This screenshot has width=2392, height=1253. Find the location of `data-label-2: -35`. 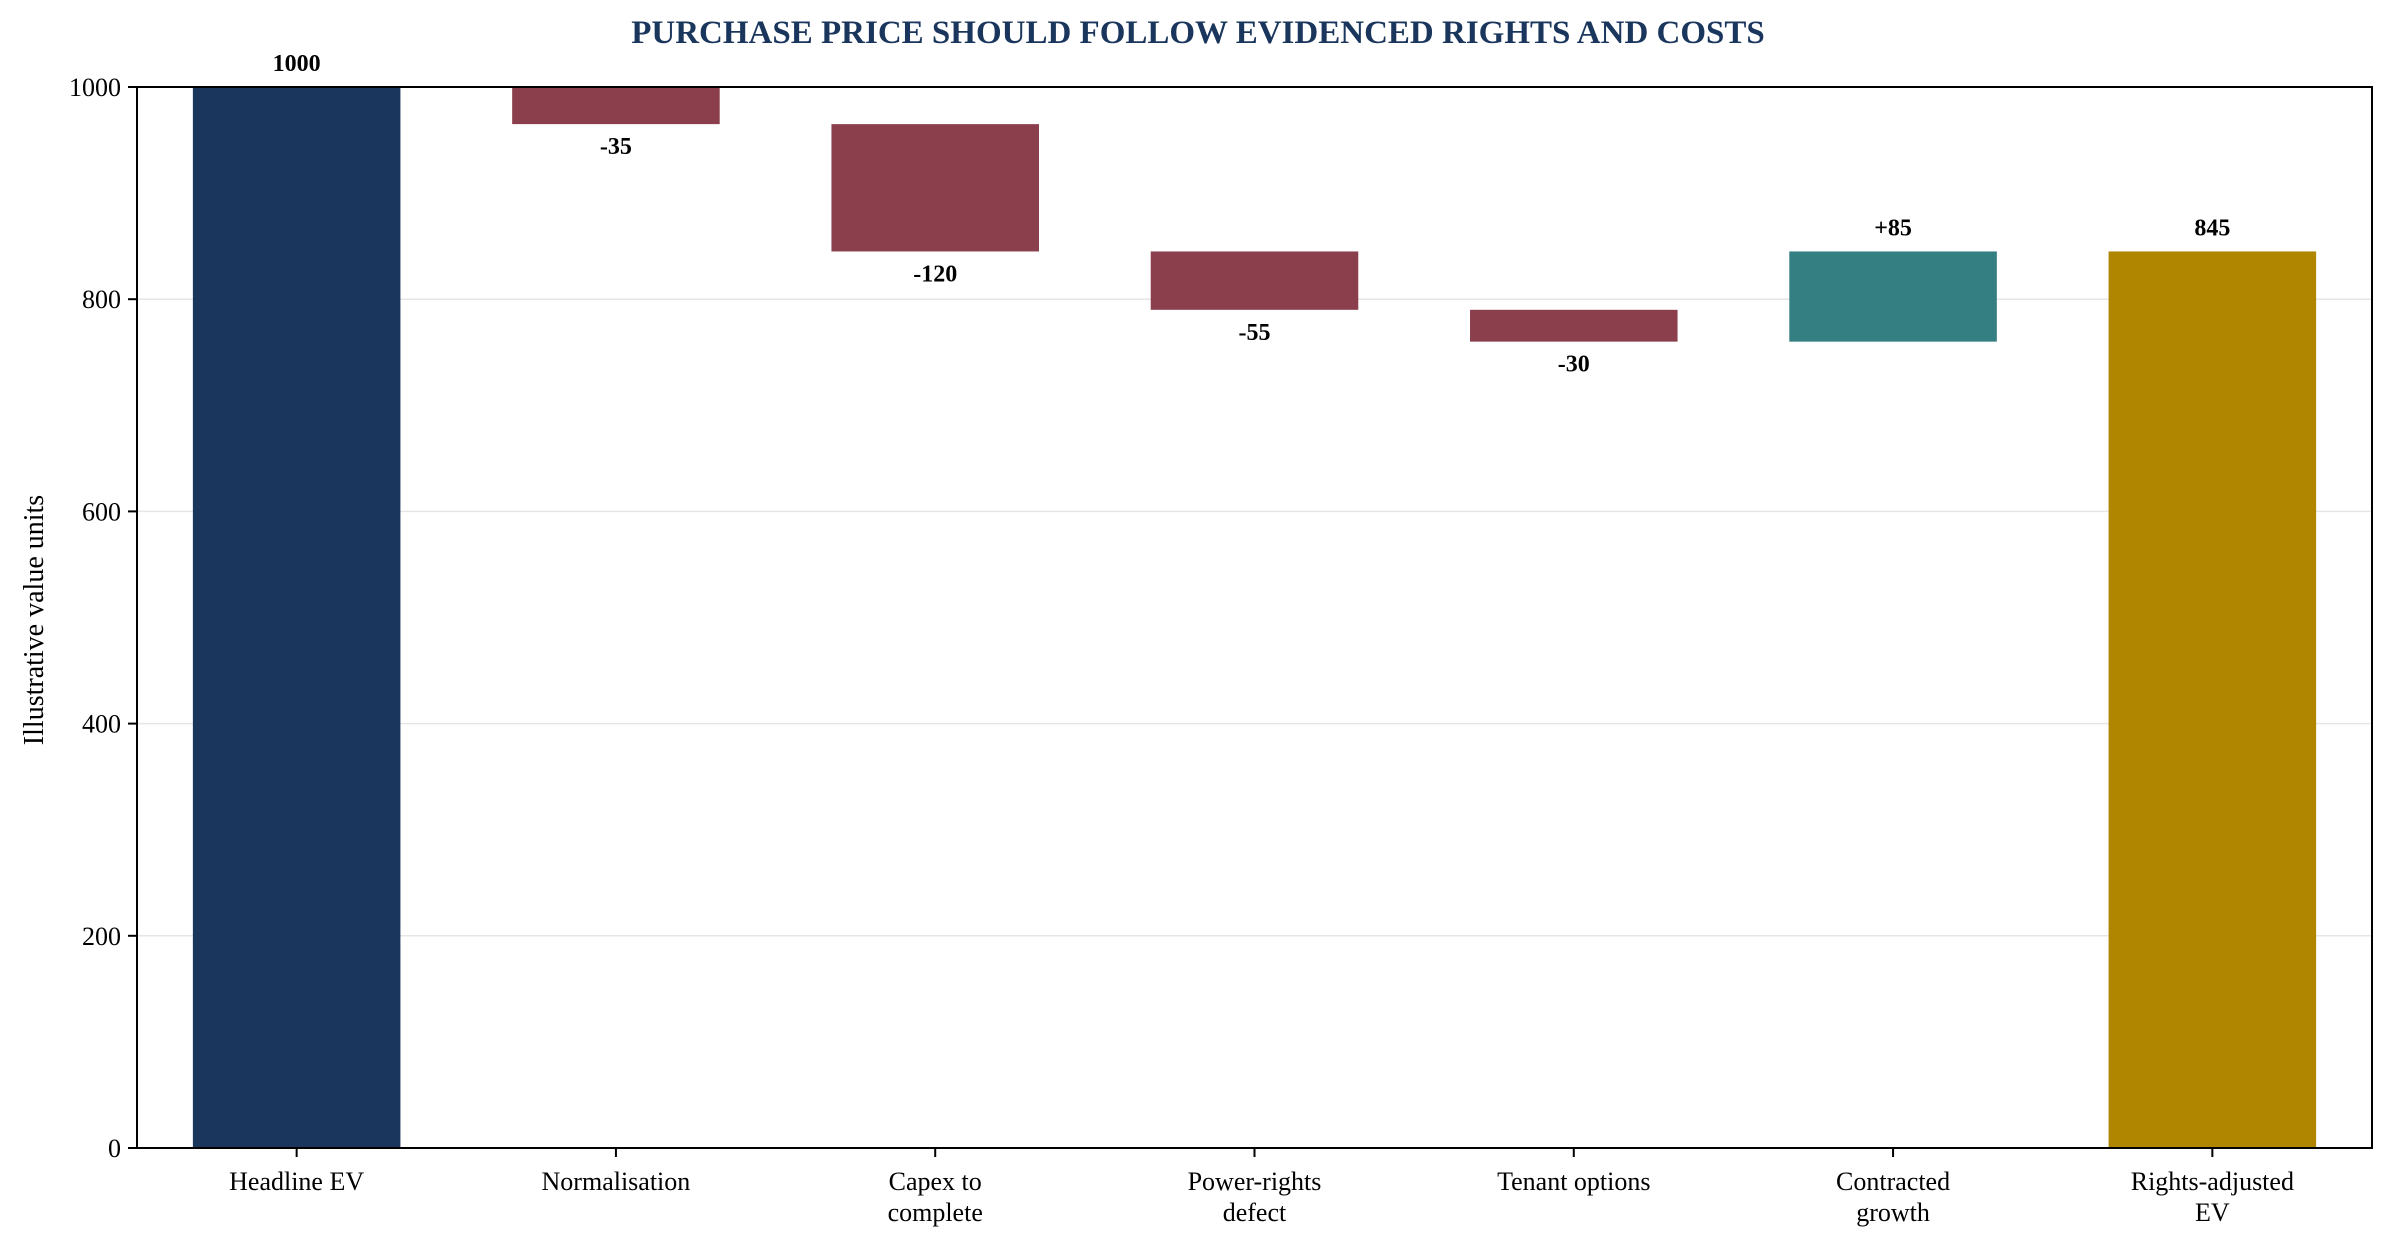

data-label-2: -35 is located at coordinates (616, 147).